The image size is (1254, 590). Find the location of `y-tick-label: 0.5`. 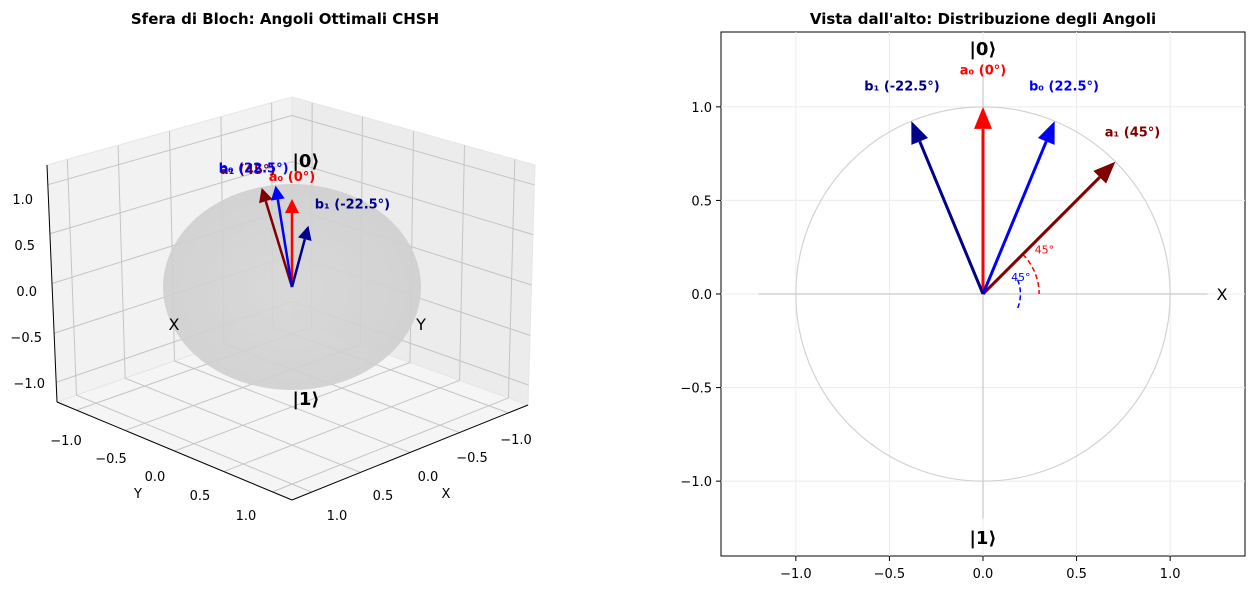

y-tick-label: 0.5 is located at coordinates (200, 496).